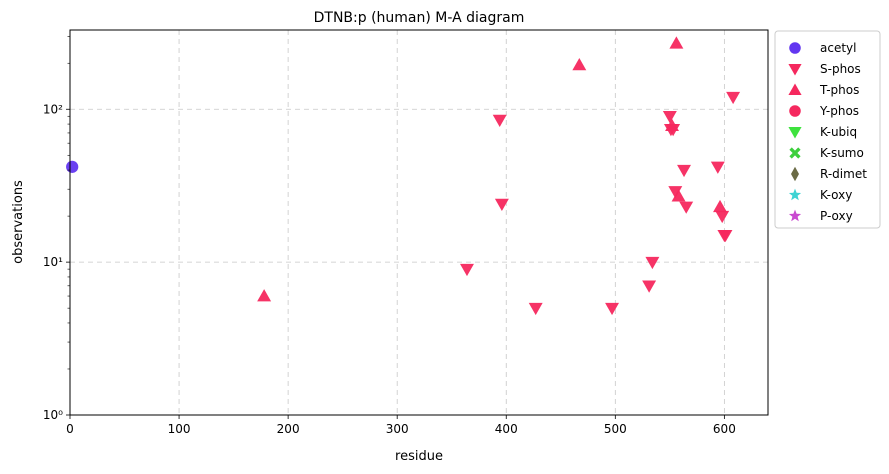  I want to click on x-axis: 0 100 200 300 400 500 600, so click(401, 425).